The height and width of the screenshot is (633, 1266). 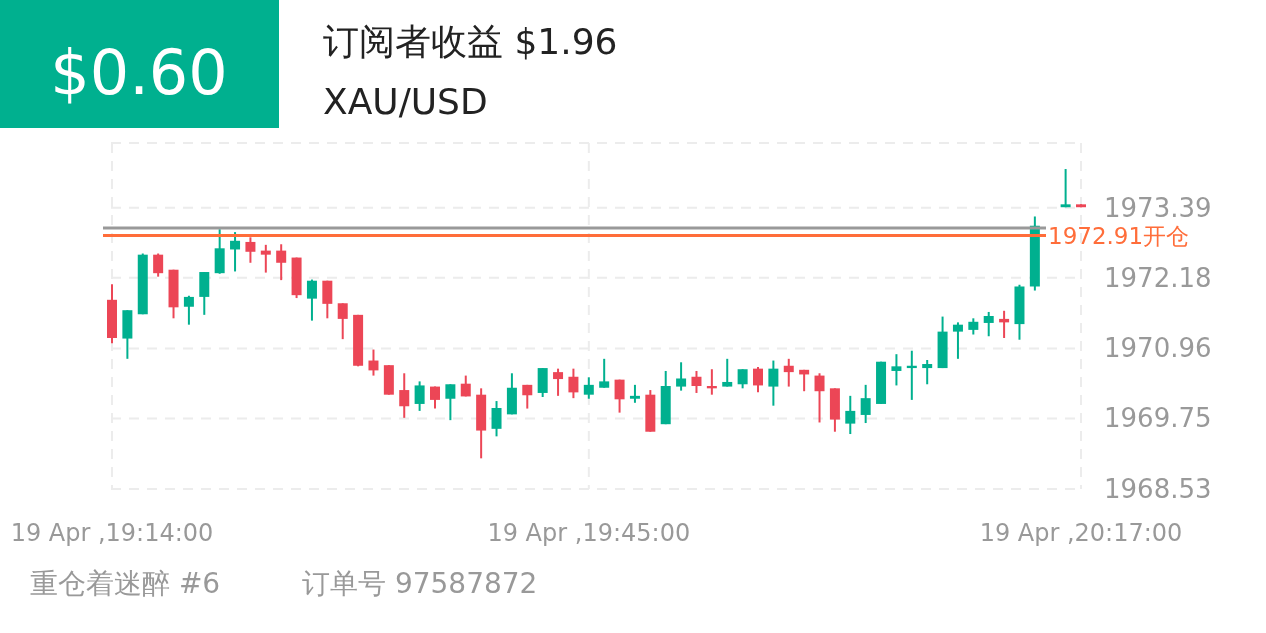 I want to click on y-tick-label: 1970.96, so click(x=1158, y=348).